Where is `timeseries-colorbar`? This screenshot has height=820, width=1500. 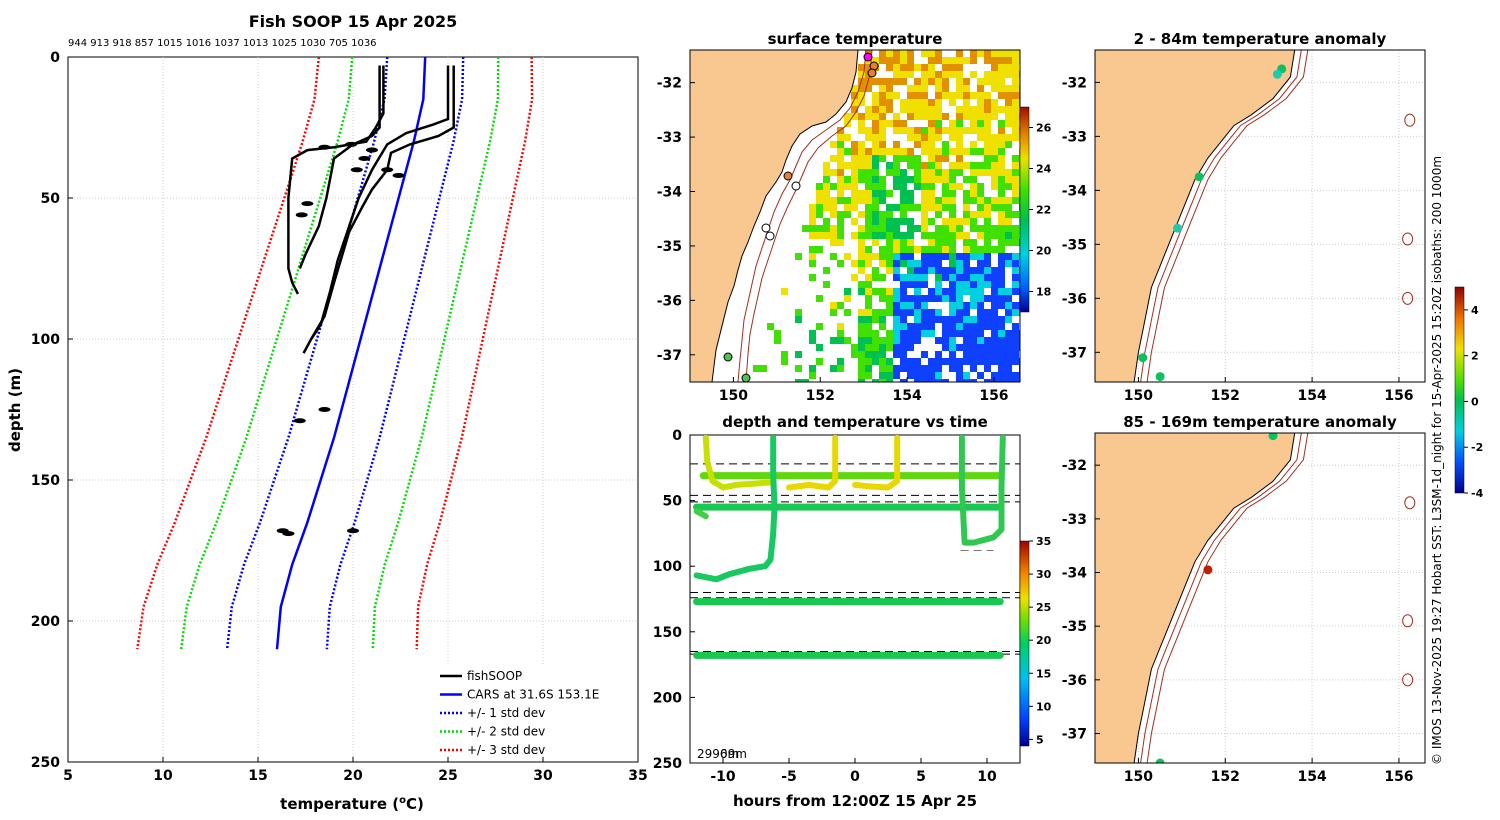 timeseries-colorbar is located at coordinates (1024, 643).